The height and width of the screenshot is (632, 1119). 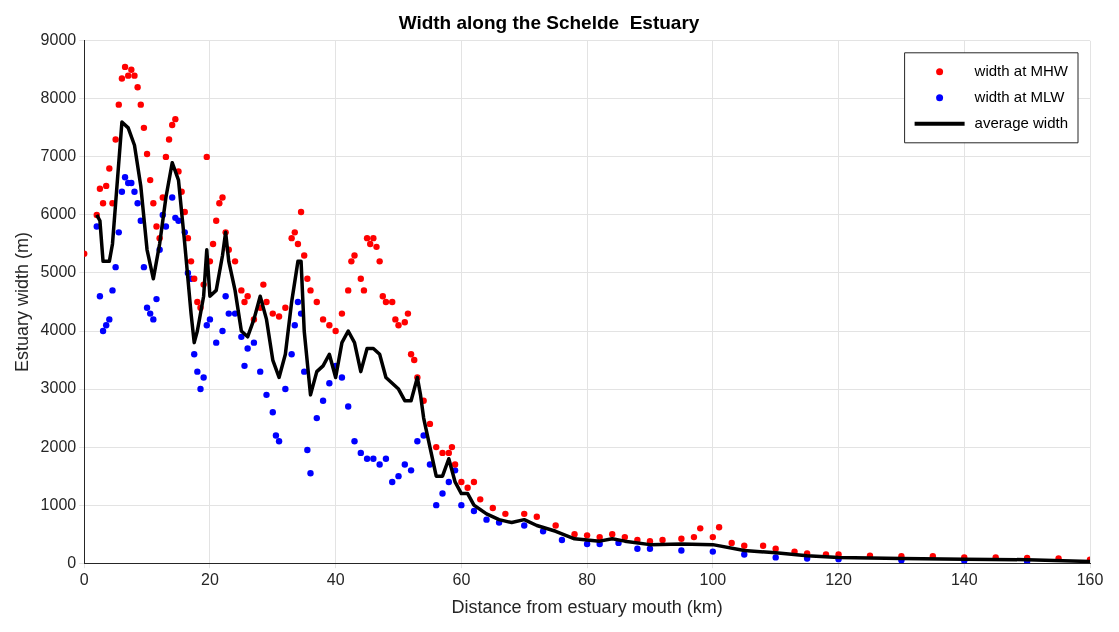 What do you see at coordinates (58, 156) in the screenshot?
I see `y-tick-label: 7000` at bounding box center [58, 156].